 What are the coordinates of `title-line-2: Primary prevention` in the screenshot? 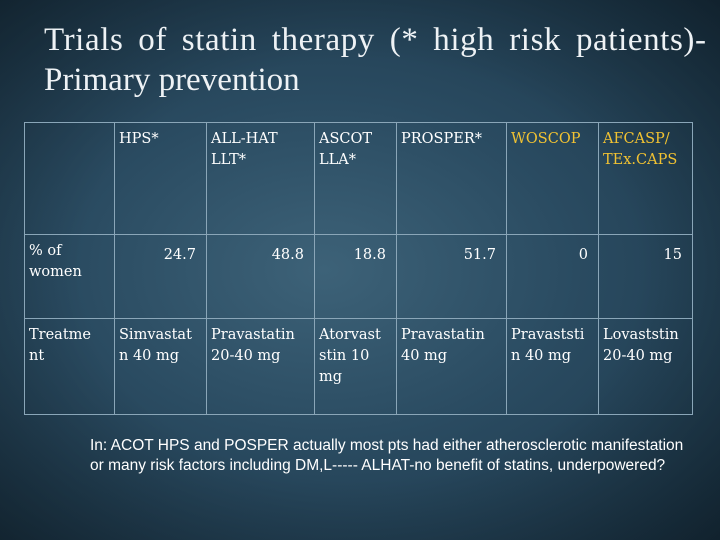 It's located at (172, 80).